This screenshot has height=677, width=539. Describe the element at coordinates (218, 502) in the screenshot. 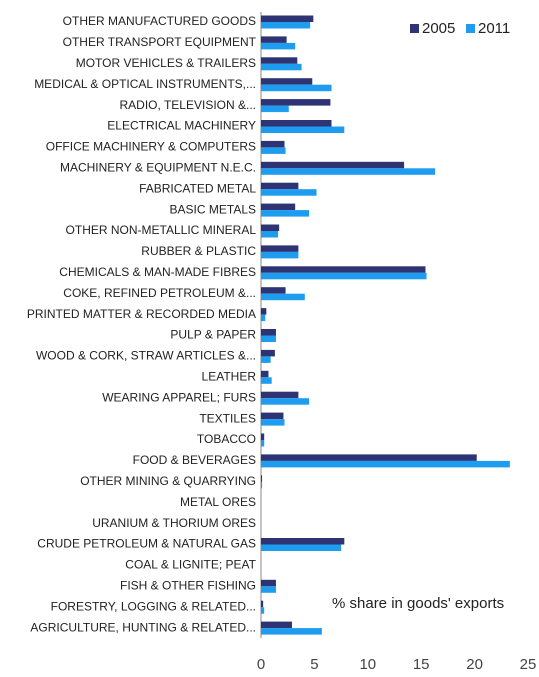

I see `category-label: METAL ORES` at that location.